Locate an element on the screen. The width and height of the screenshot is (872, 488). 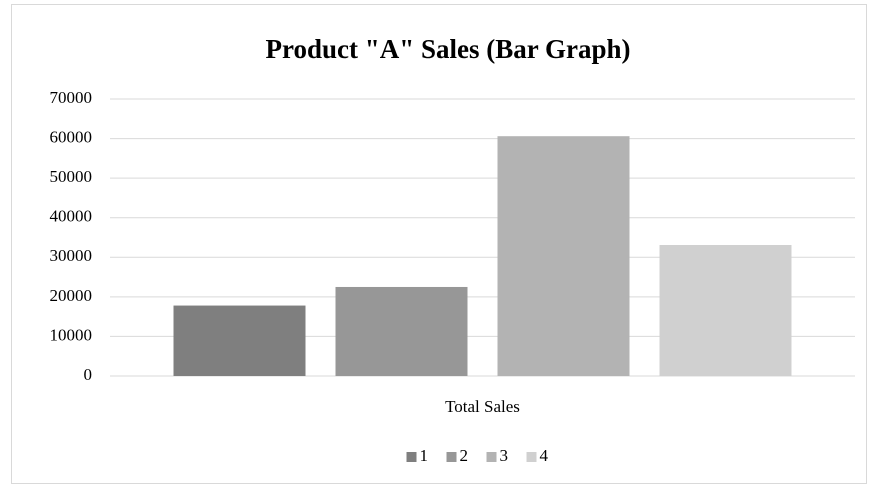
legend-label: 2 is located at coordinates (464, 455).